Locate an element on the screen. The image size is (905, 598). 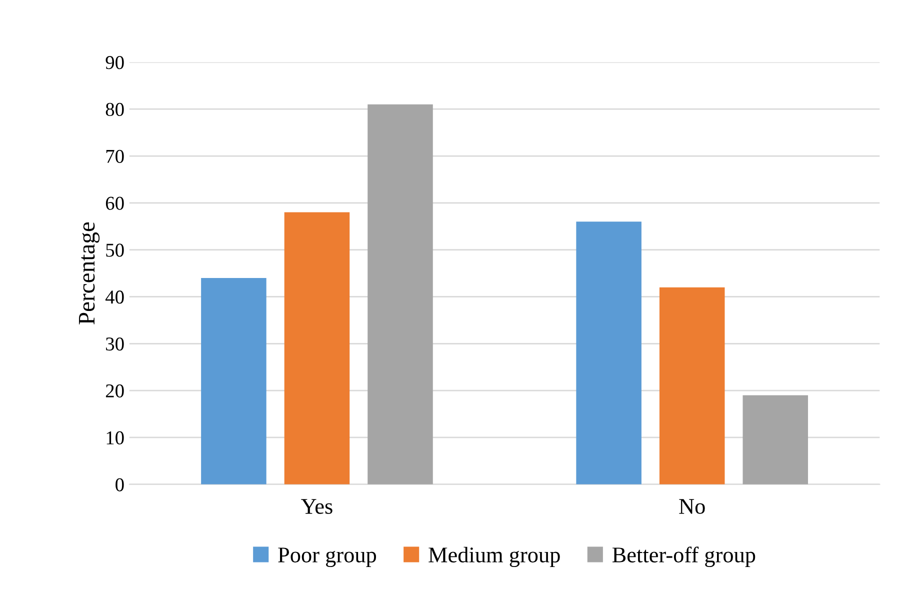
y-tick-label: 20 is located at coordinates (115, 391).